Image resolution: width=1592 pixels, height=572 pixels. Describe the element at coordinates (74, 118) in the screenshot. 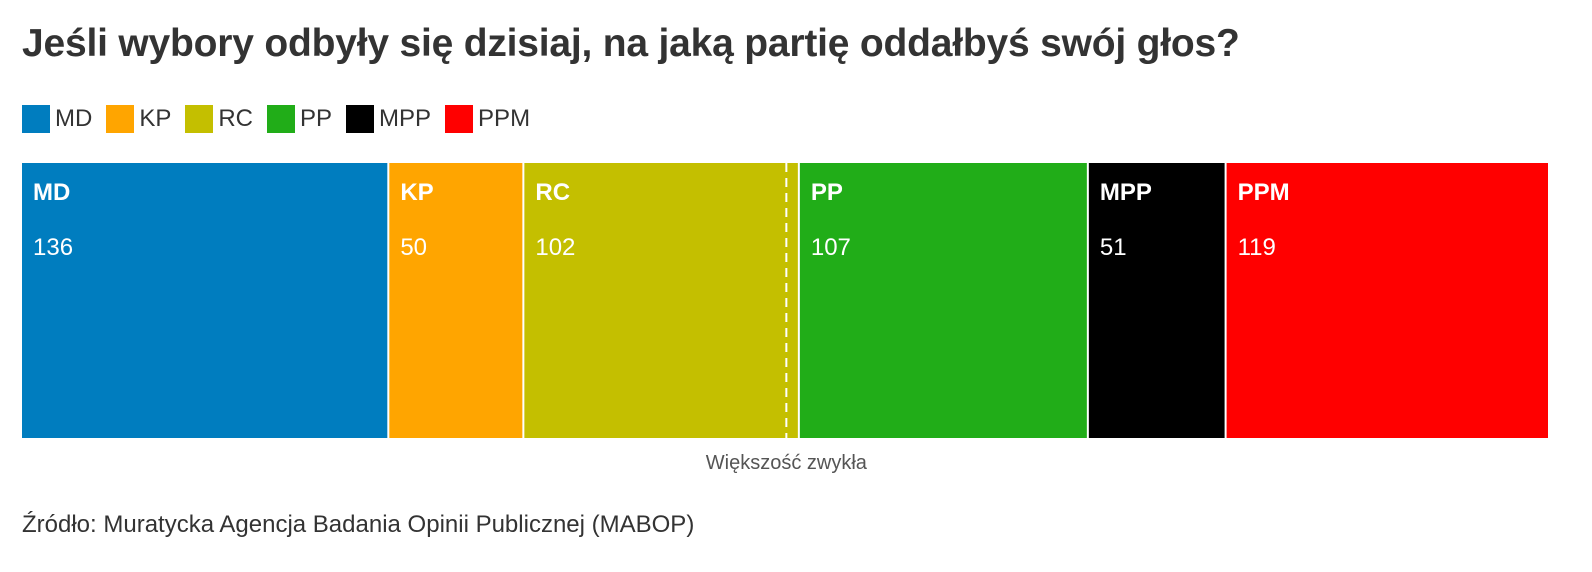

I see `legend-label: MD` at that location.